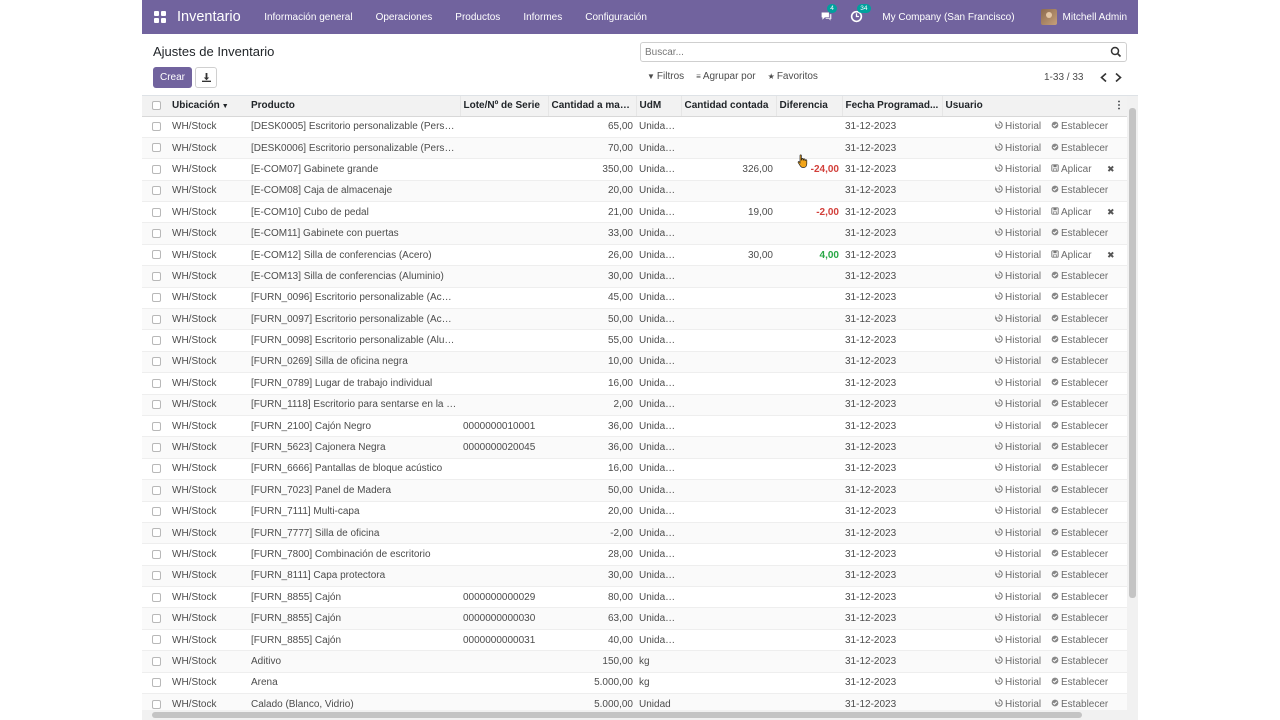 The height and width of the screenshot is (720, 1280). I want to click on column-header-counted: Cantidad contada, so click(729, 106).